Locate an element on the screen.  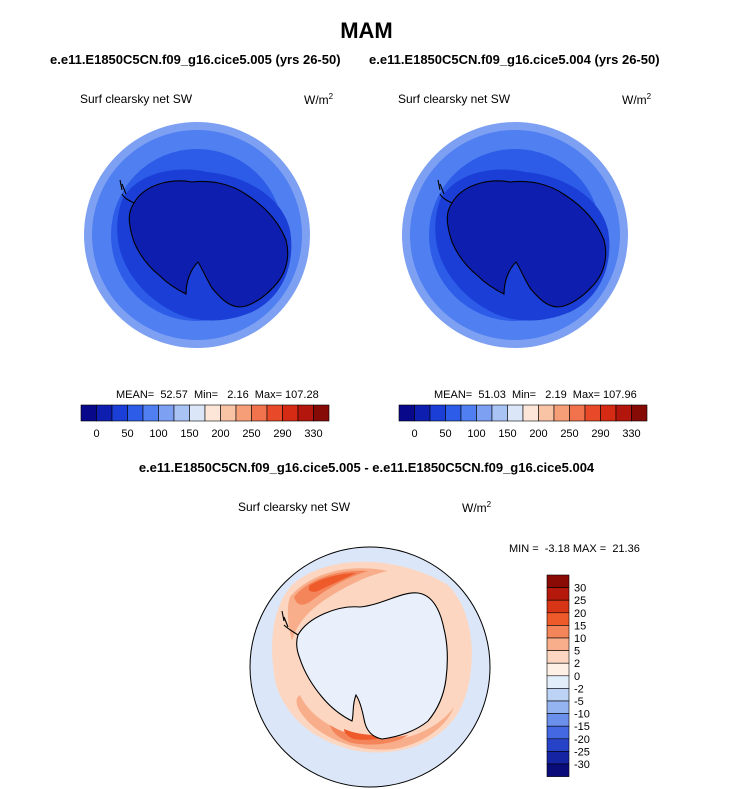
diff-anomaly-peak-south is located at coordinates (369, 735).